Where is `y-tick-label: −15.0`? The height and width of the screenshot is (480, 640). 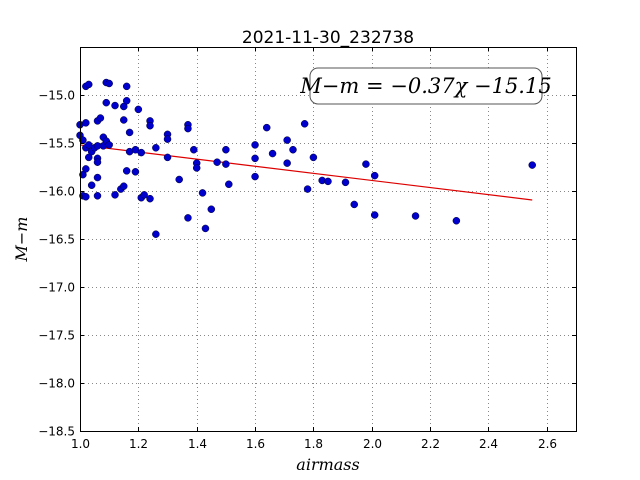 y-tick-label: −15.0 is located at coordinates (56, 96).